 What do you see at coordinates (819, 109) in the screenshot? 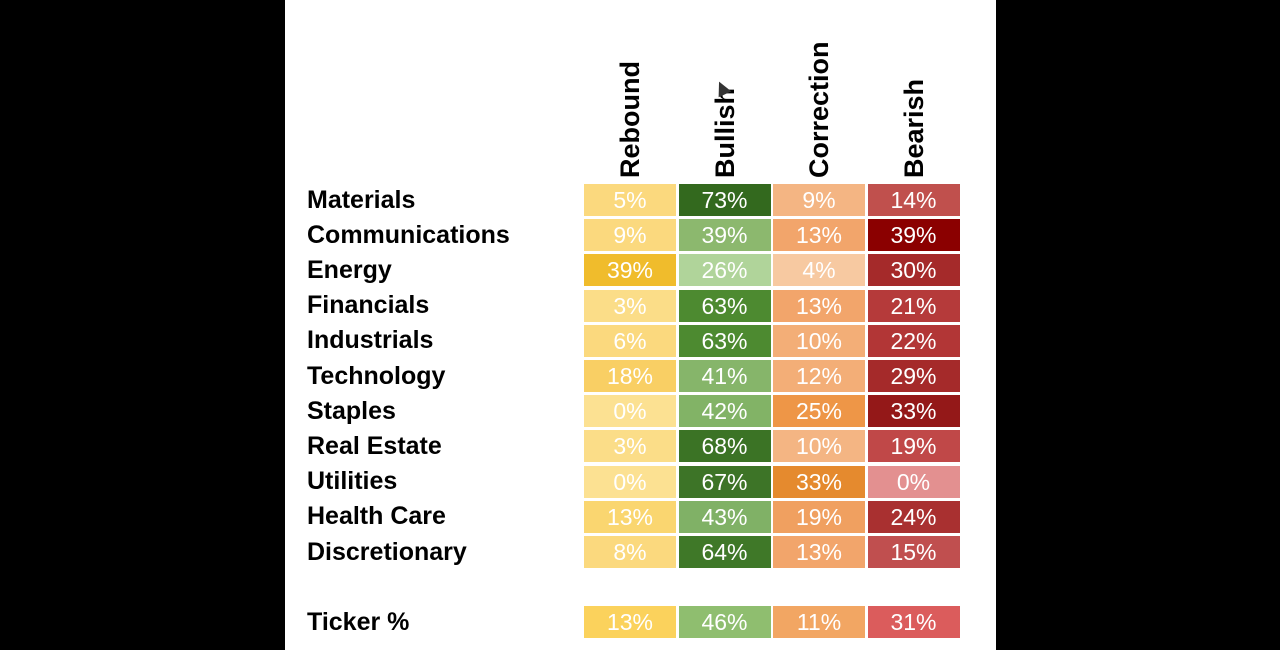
I see `column-header-label: Correction` at bounding box center [819, 109].